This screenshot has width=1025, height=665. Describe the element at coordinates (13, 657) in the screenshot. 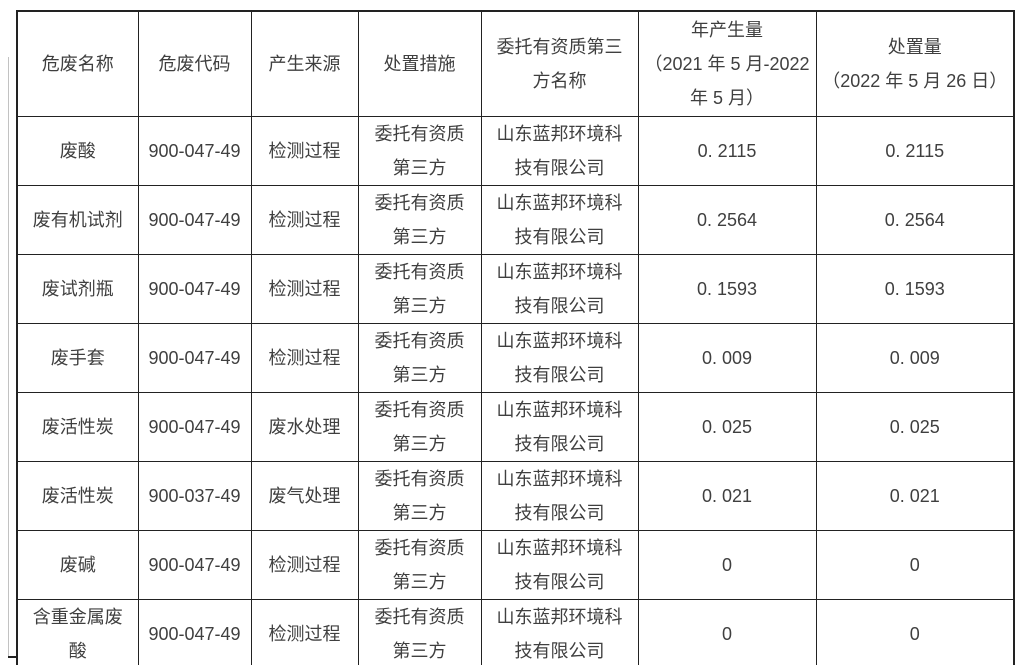

I see `cropped-column-bottom-border` at that location.